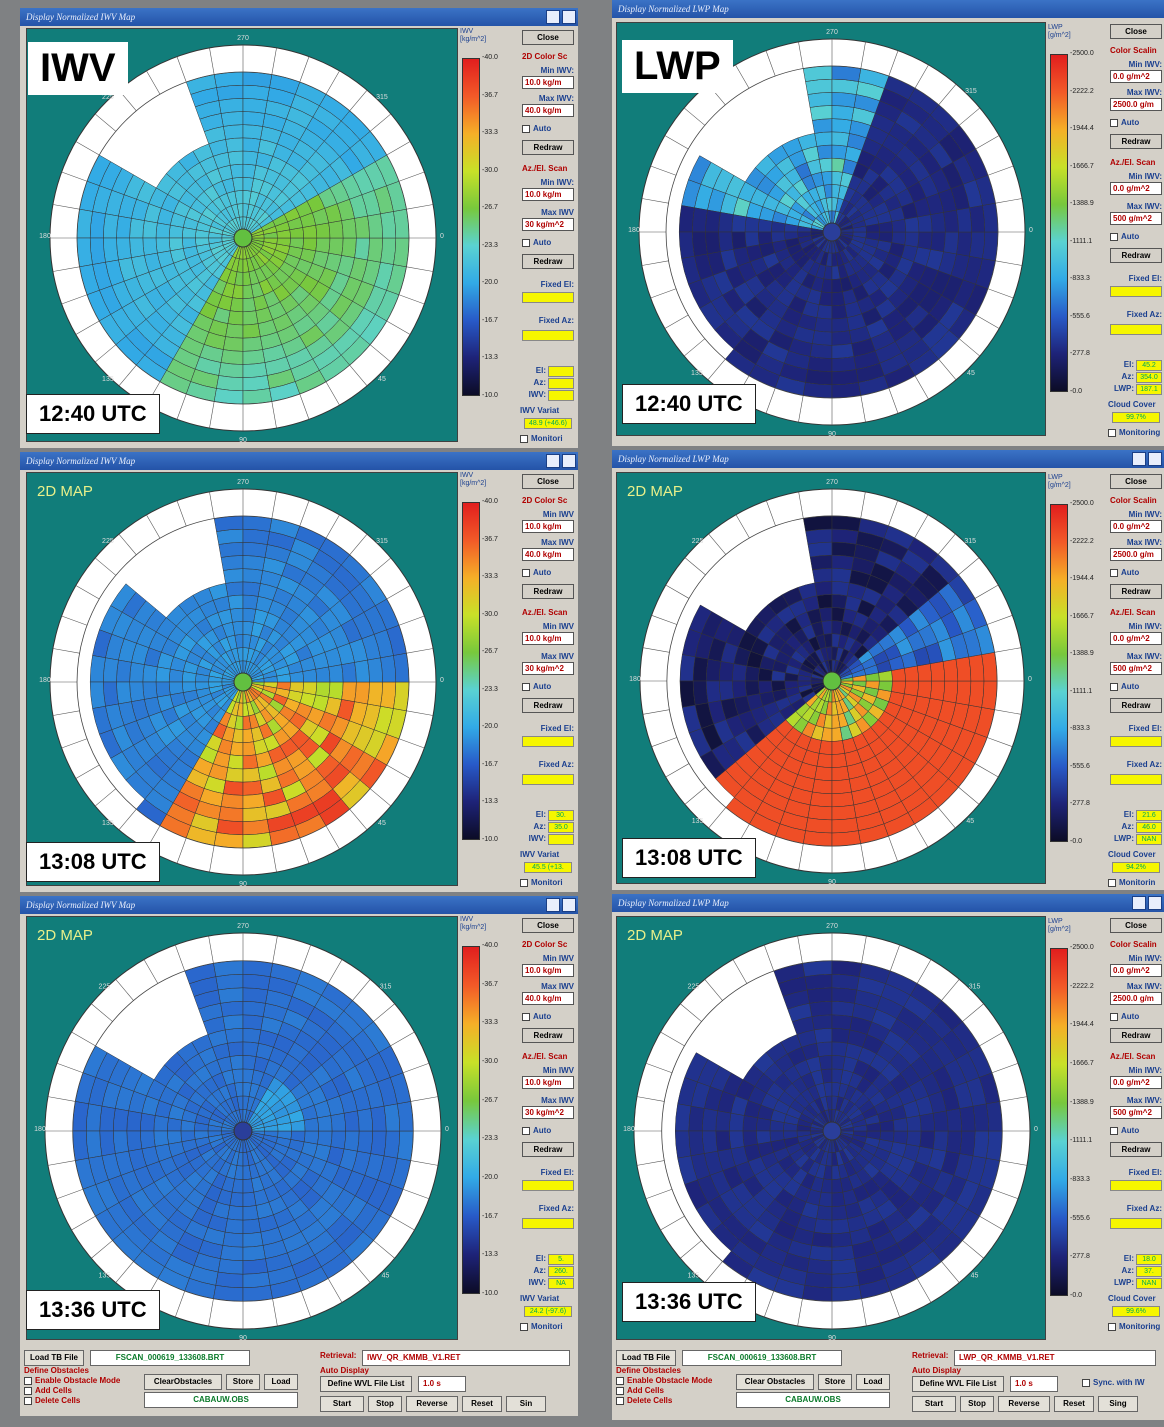 The image size is (1164, 1427). I want to click on load-button: Load, so click(281, 1382).